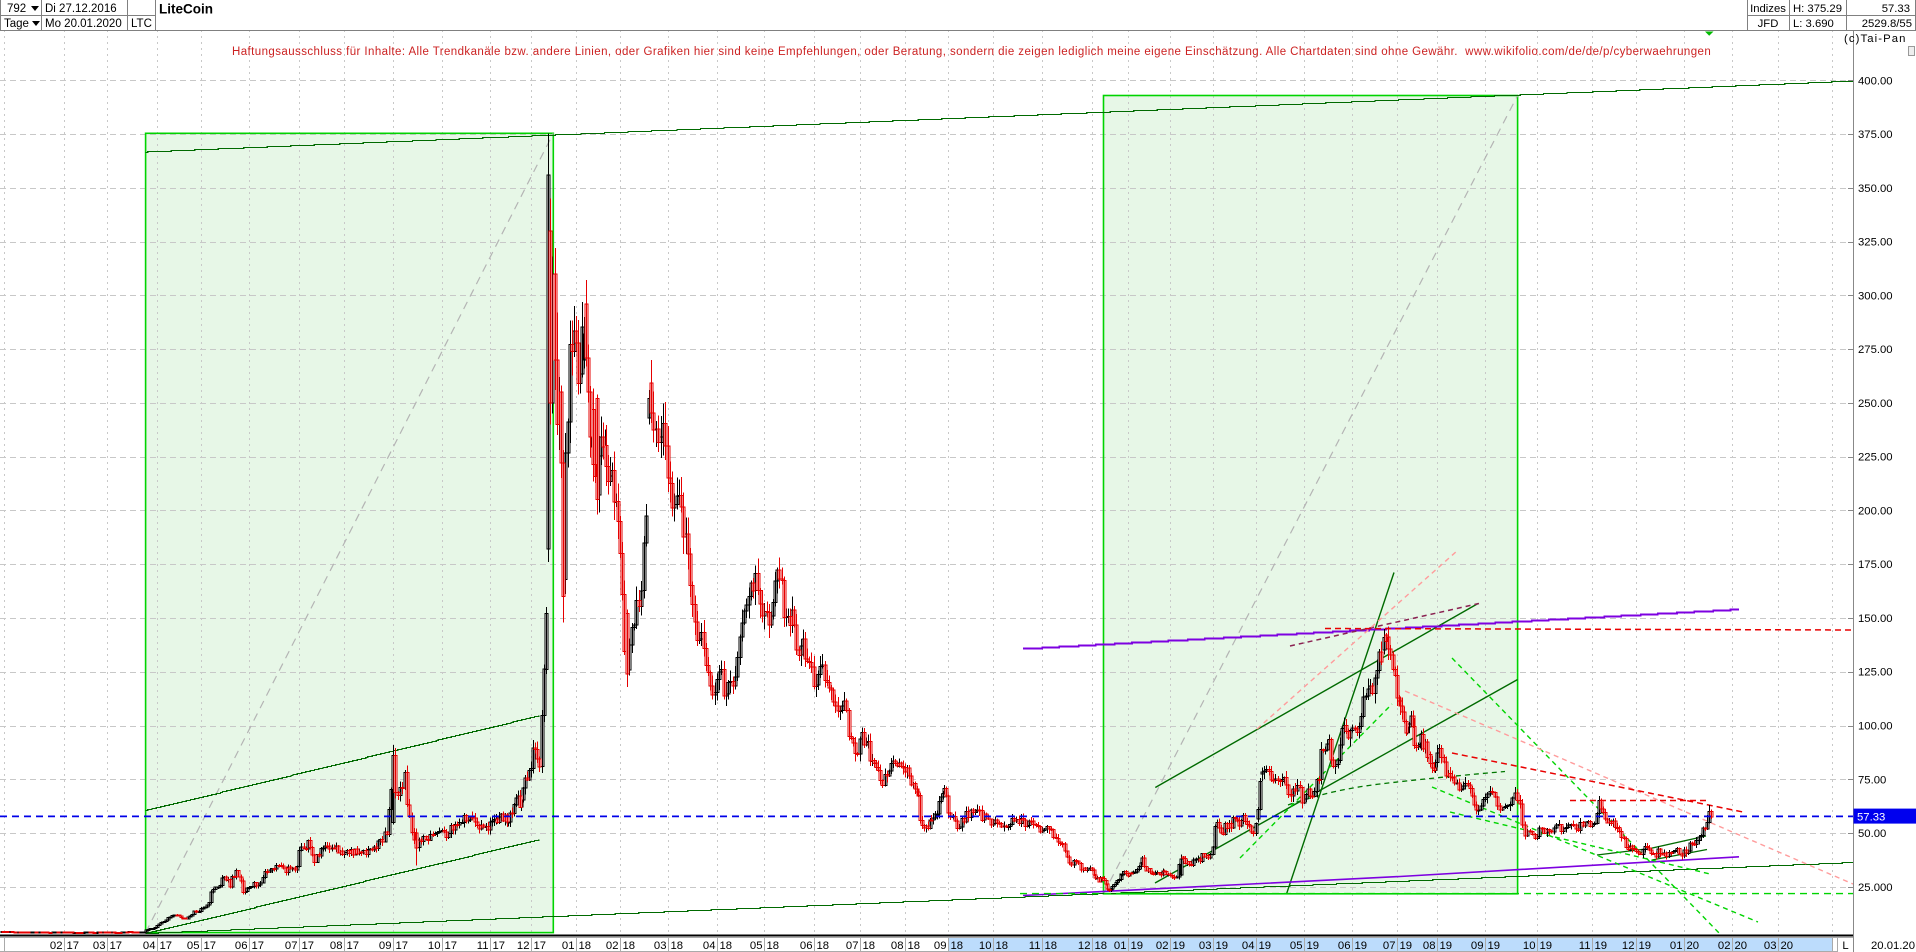 The height and width of the screenshot is (952, 1916). What do you see at coordinates (1875, 888) in the screenshot?
I see `svg-text: 25.000` at bounding box center [1875, 888].